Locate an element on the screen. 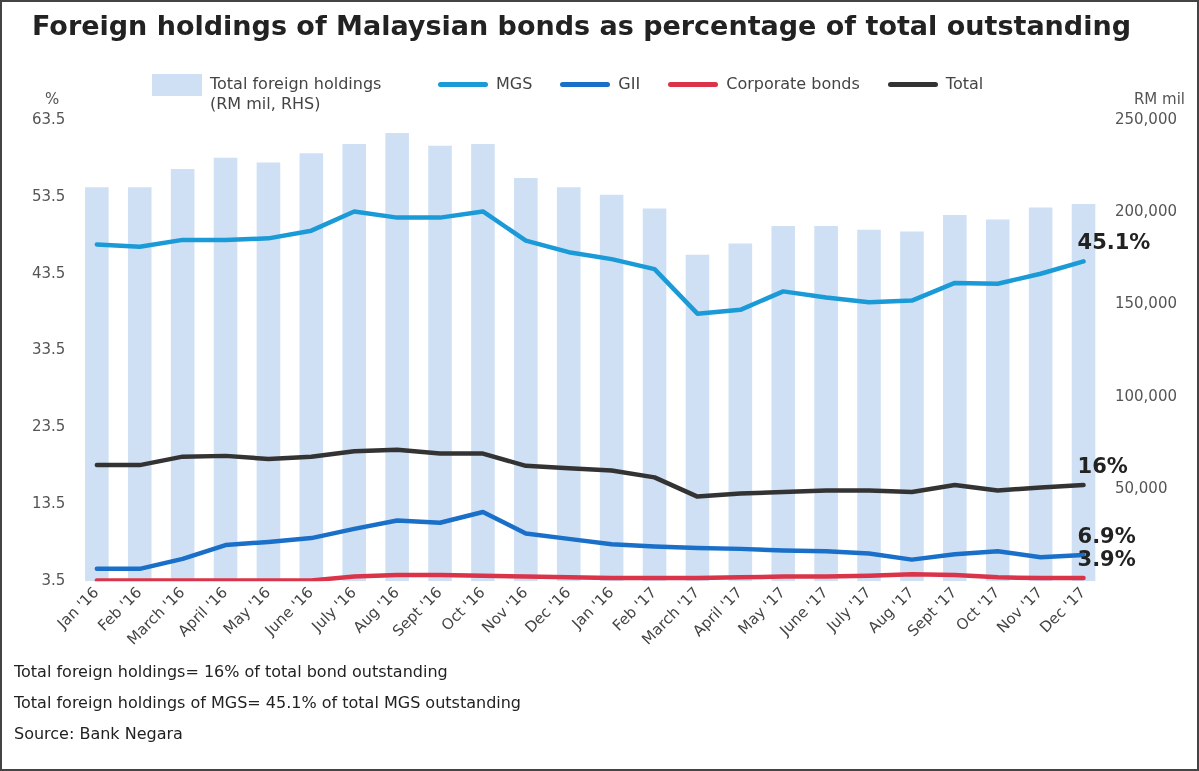 The height and width of the screenshot is (771, 1199). y-tick-label: 13.5 is located at coordinates (48, 503).